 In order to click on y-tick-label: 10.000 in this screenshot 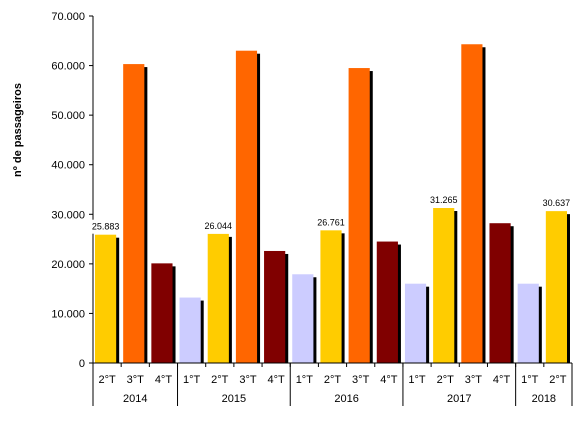, I will do `click(68, 314)`.